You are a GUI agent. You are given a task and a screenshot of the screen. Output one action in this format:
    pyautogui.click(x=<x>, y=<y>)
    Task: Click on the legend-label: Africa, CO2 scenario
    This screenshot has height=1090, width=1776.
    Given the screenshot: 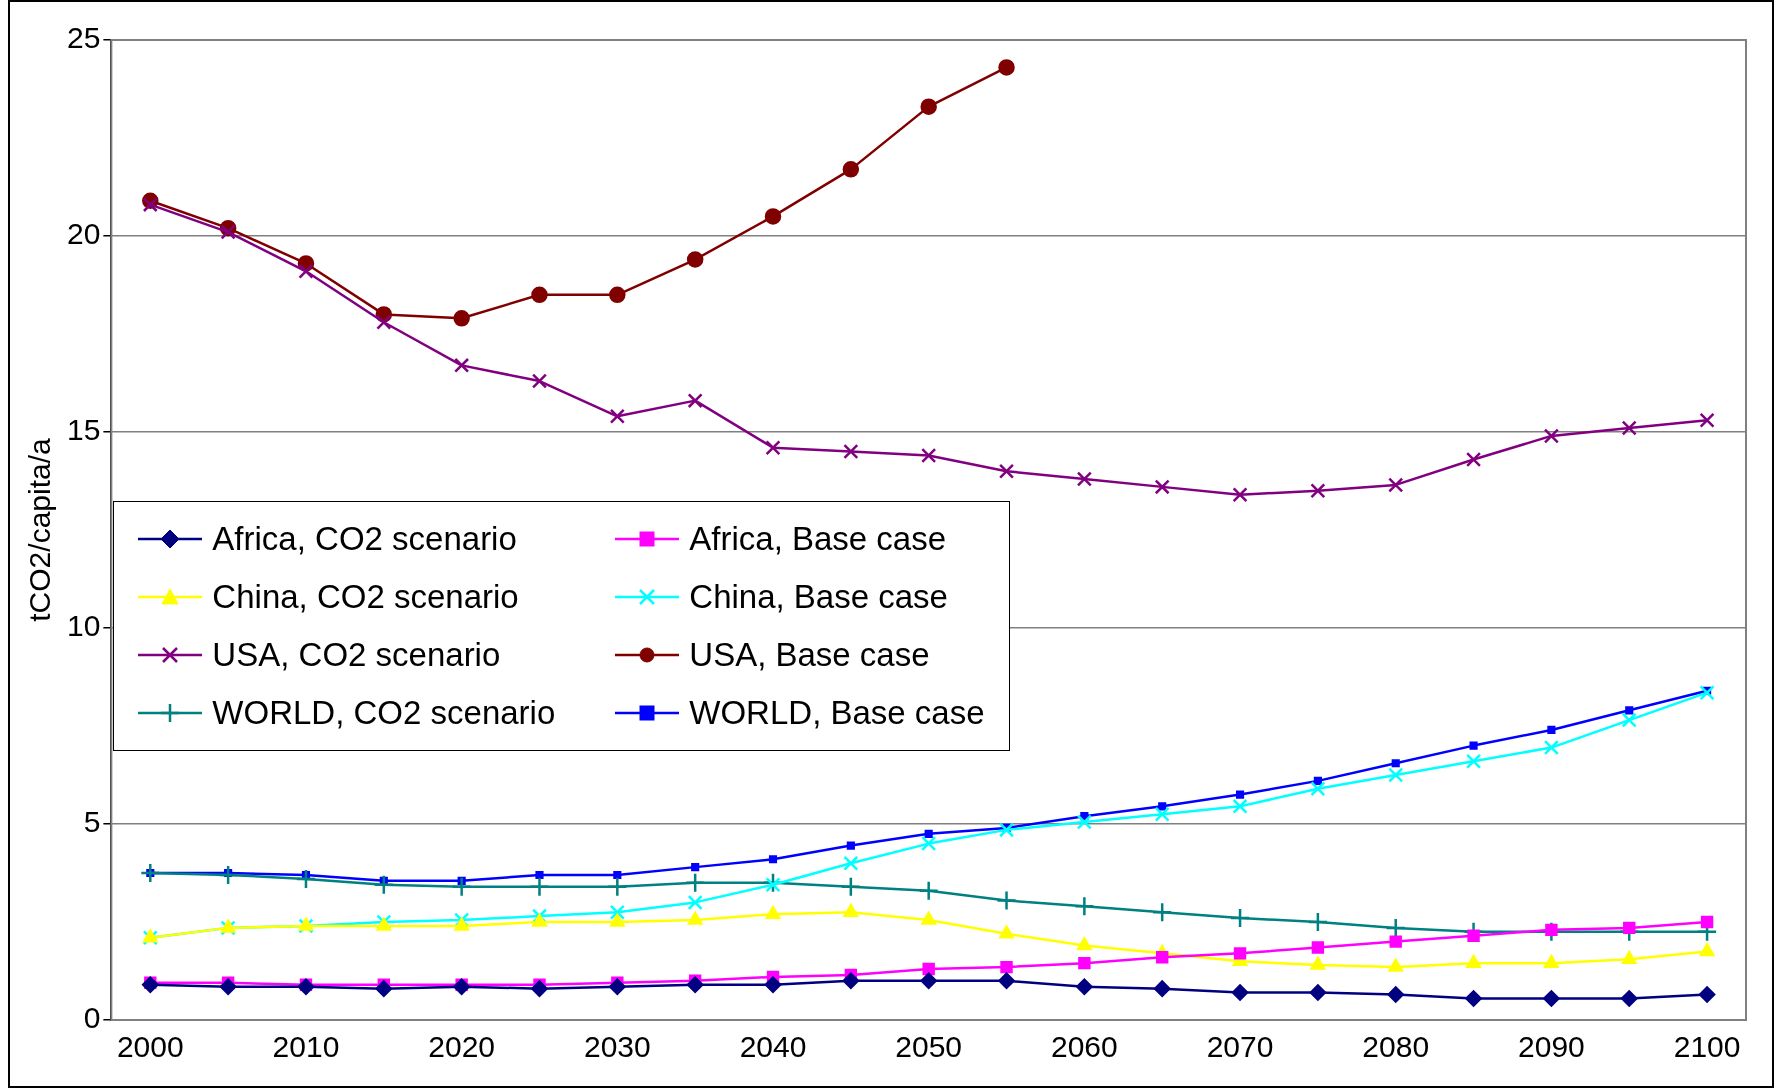 What is the action you would take?
    pyautogui.click(x=364, y=538)
    